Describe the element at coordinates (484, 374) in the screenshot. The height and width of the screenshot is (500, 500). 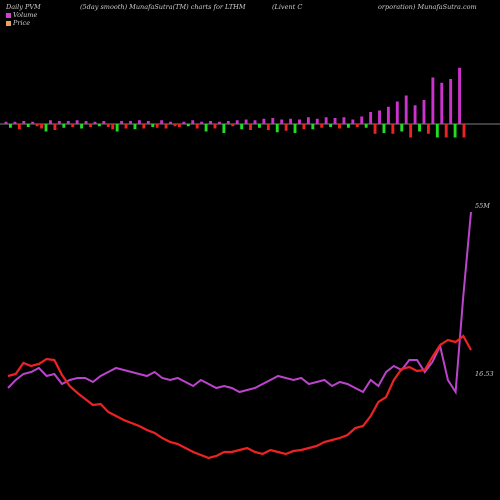
I see `annotation-low: 16.53` at that location.